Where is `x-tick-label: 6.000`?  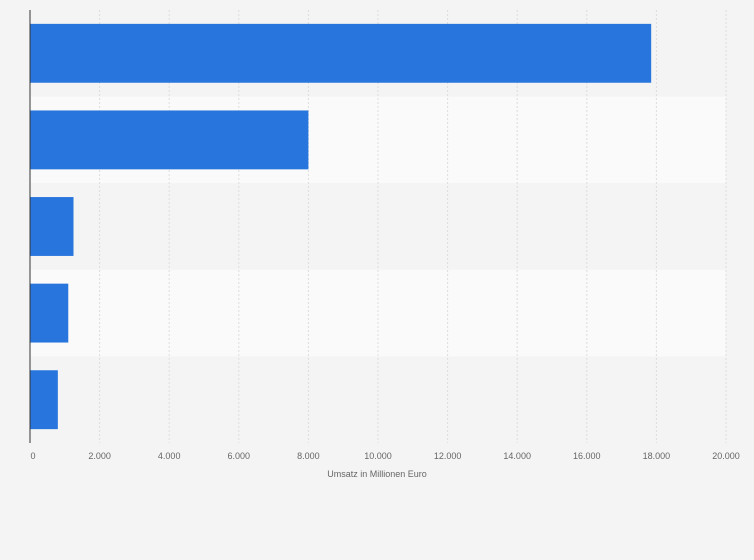 x-tick-label: 6.000 is located at coordinates (239, 456).